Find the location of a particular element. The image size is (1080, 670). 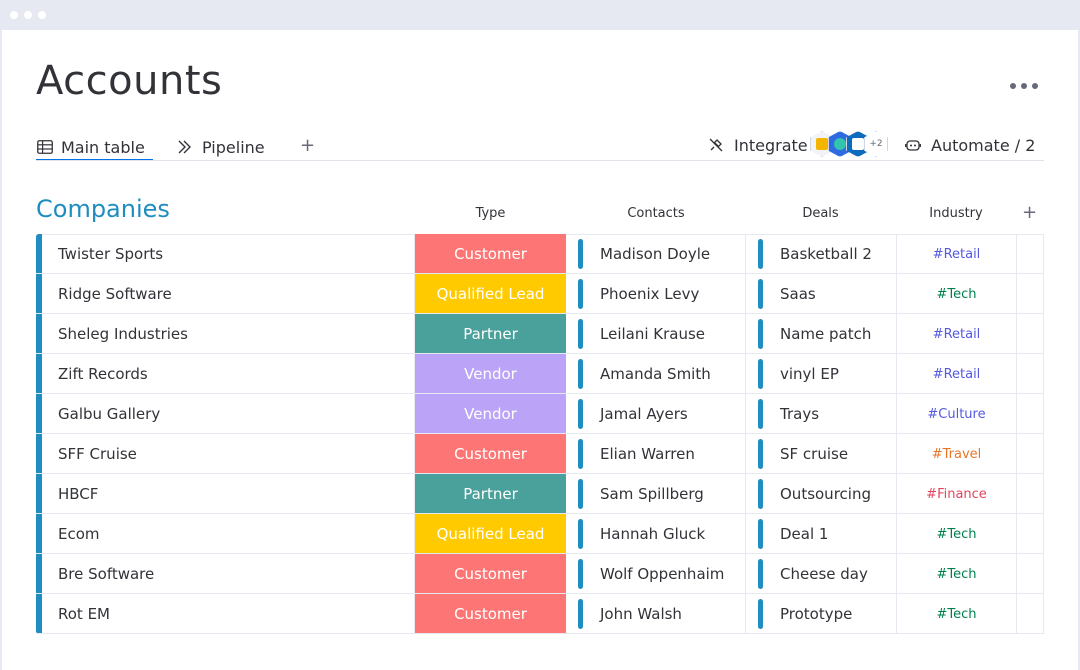

company-name-cell: Bre Software is located at coordinates (228, 574).